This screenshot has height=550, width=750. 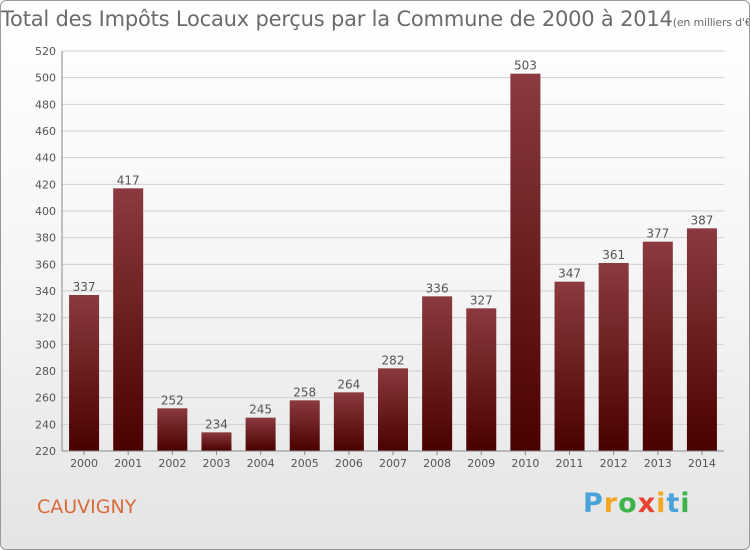 What do you see at coordinates (393, 409) in the screenshot?
I see `bar-2007` at bounding box center [393, 409].